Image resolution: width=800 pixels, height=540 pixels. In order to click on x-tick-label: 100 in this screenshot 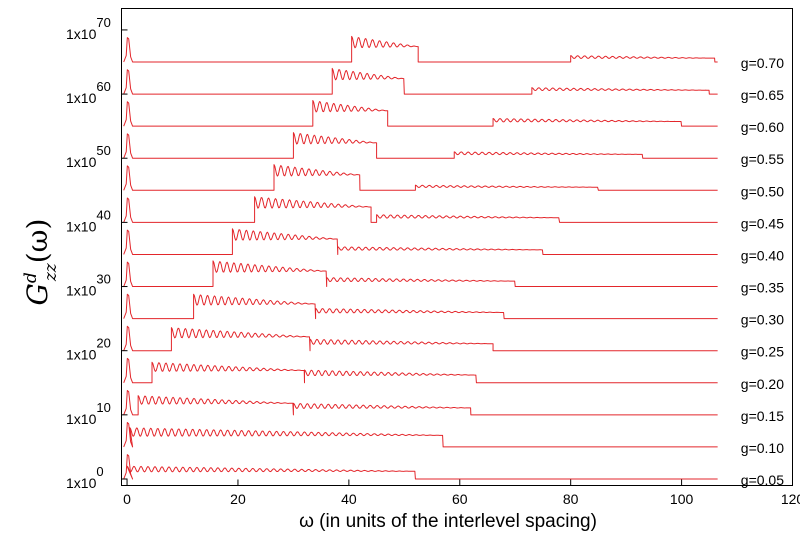, I will do `click(682, 499)`.